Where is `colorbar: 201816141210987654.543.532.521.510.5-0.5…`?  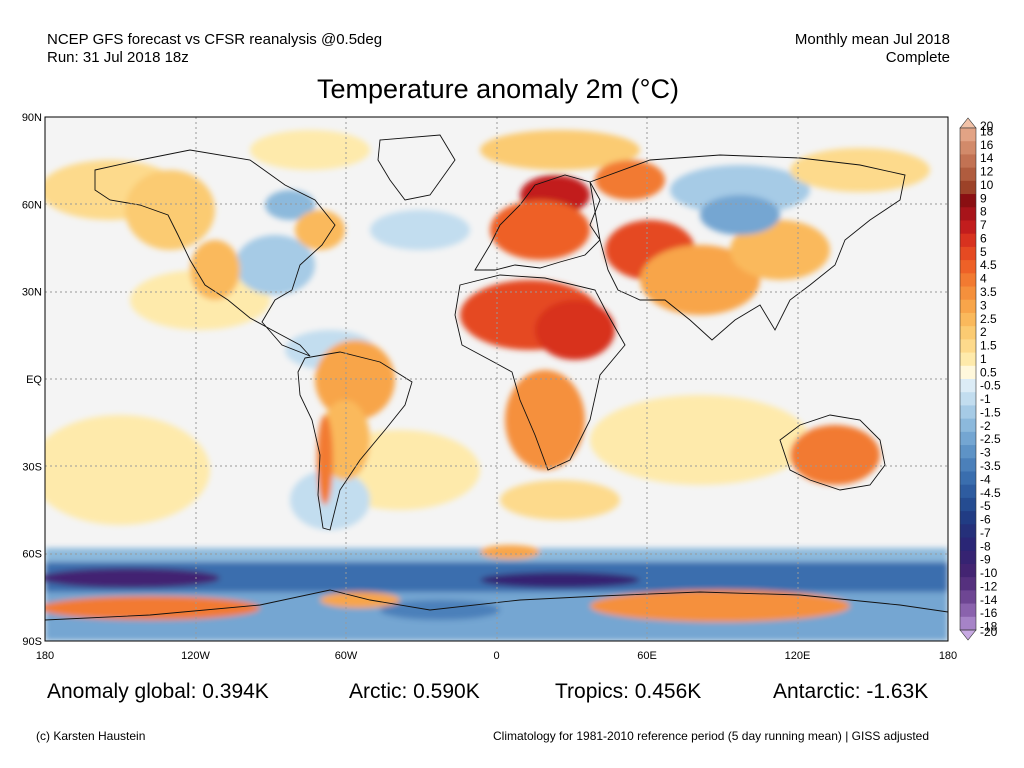 colorbar: 201816141210987654.543.532.521.510.5-0.5… is located at coordinates (980, 379).